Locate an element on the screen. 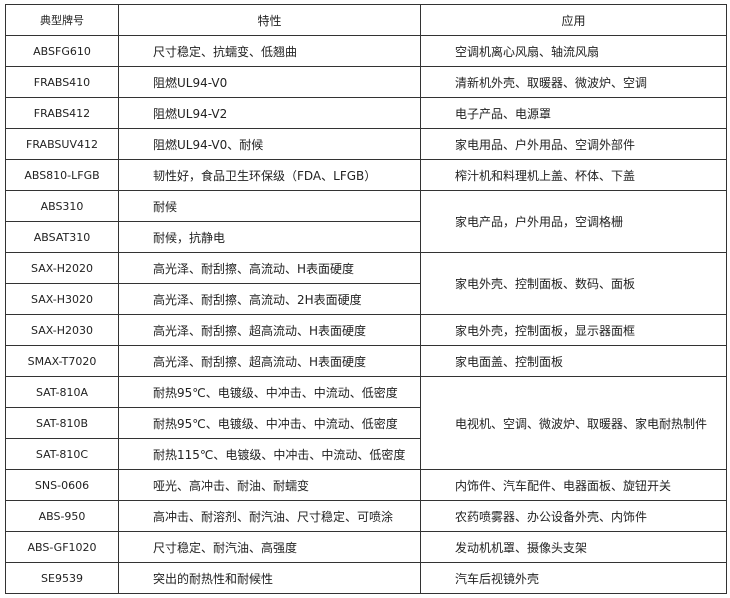 Image resolution: width=730 pixels, height=598 pixels. property-cell: 高冲击、耐溶剂、耐汽油、尺寸稳定、可喷涂 is located at coordinates (269, 516).